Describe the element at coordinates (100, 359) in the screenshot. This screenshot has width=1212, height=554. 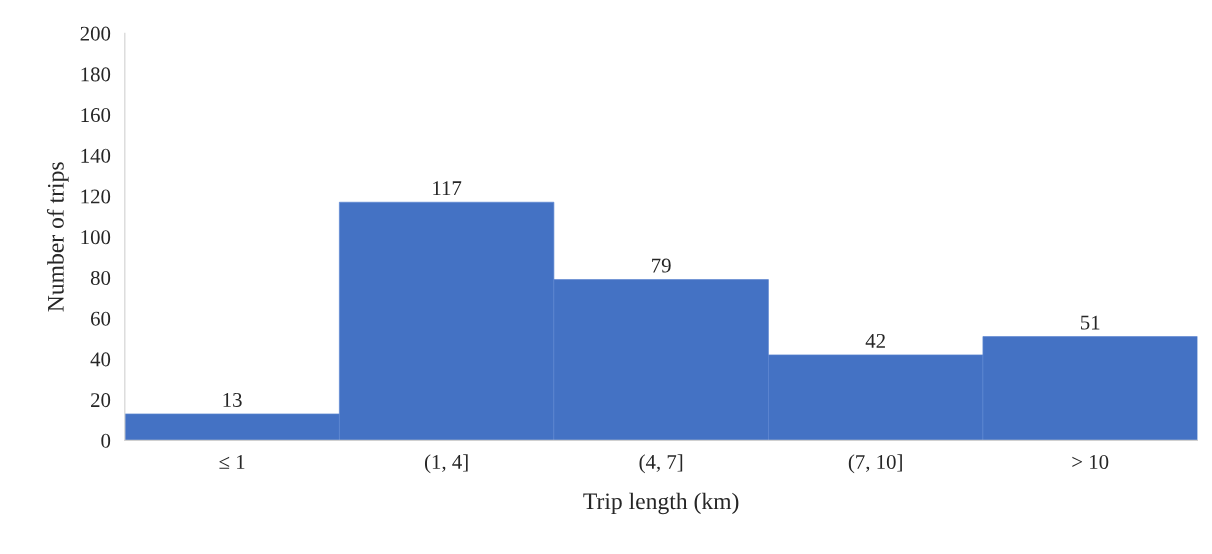
I see `y-tick-label: 40` at that location.